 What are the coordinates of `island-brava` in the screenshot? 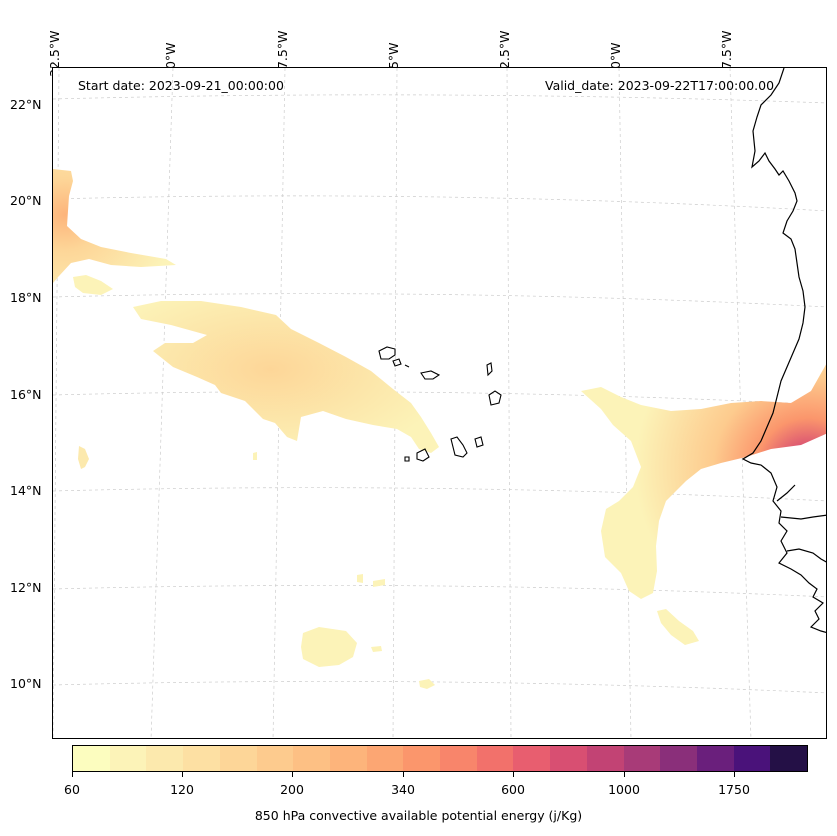 It's located at (407, 459).